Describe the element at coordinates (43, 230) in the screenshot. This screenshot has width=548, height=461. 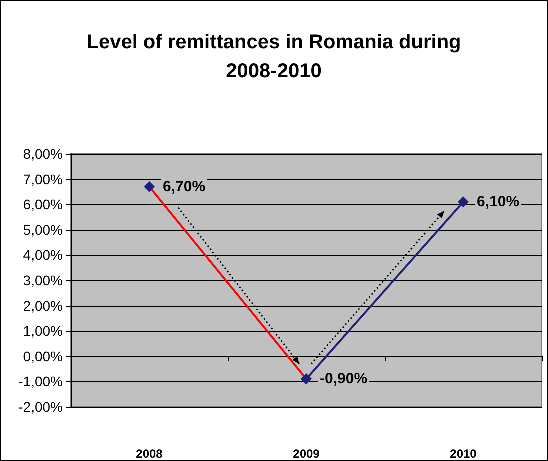
I see `y-tick-label: 5,00%` at that location.